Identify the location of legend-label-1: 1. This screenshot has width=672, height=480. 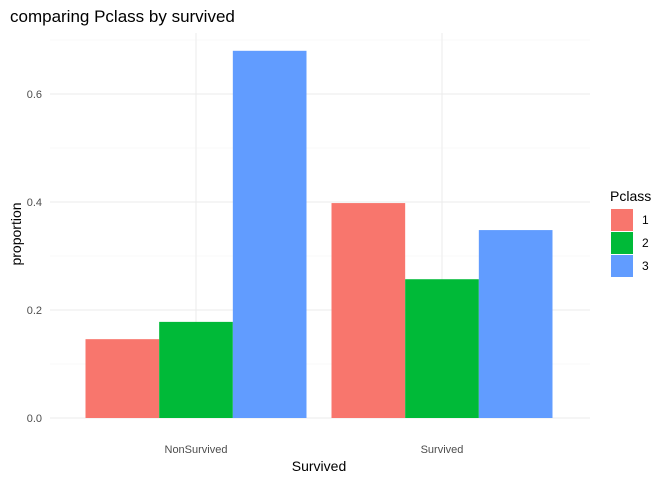
(645, 220).